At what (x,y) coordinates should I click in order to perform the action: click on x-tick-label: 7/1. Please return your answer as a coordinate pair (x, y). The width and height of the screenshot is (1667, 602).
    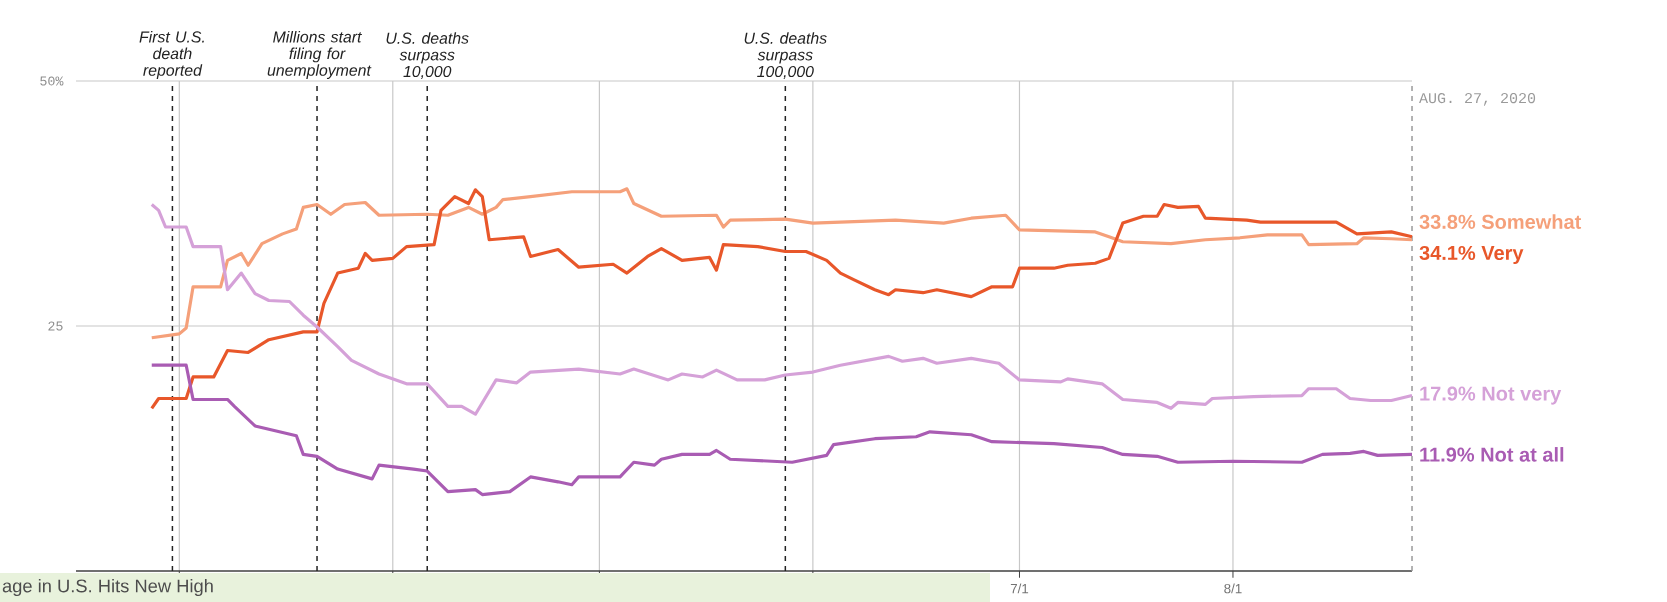
    Looking at the image, I should click on (1019, 588).